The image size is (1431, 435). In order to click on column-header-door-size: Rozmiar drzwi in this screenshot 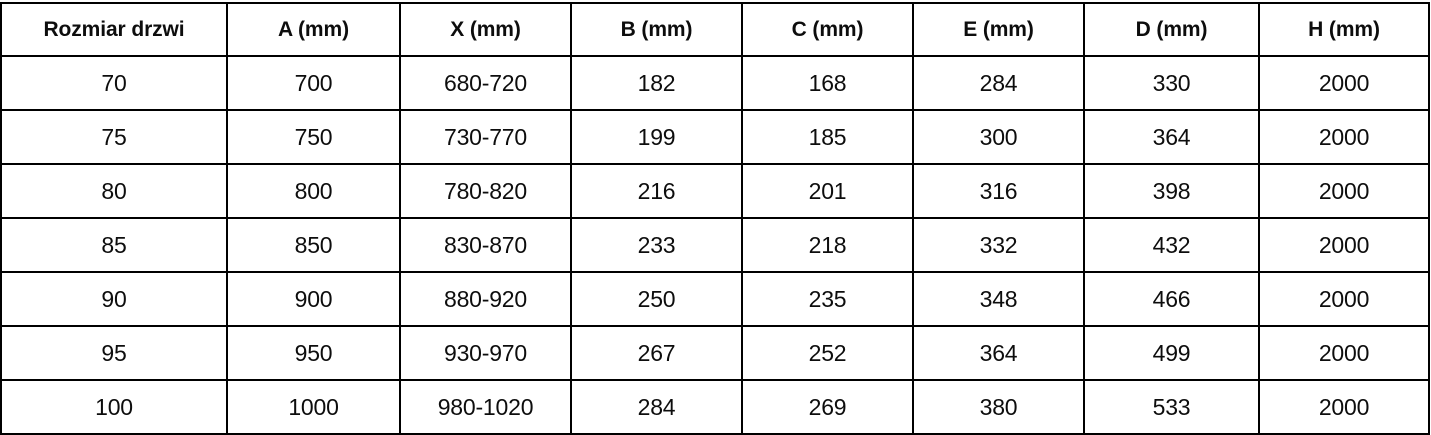, I will do `click(114, 29)`.